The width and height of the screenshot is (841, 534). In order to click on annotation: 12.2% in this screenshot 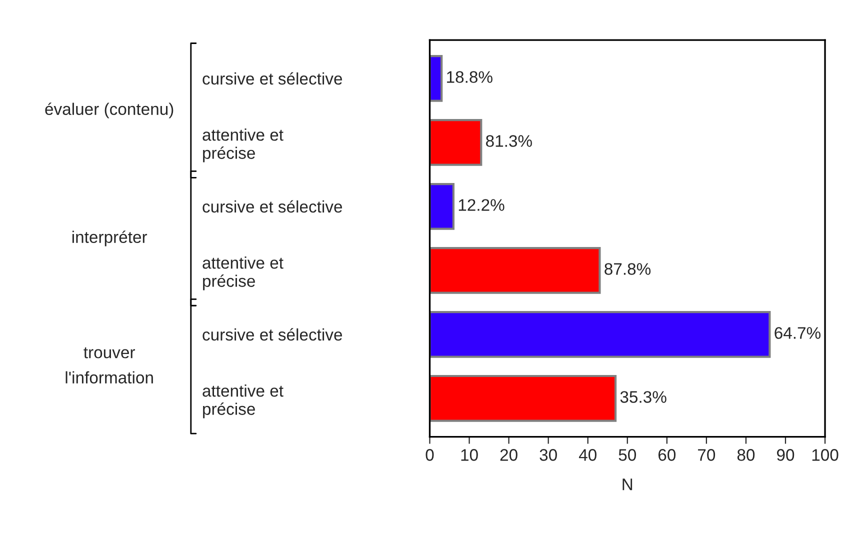, I will do `click(481, 205)`.